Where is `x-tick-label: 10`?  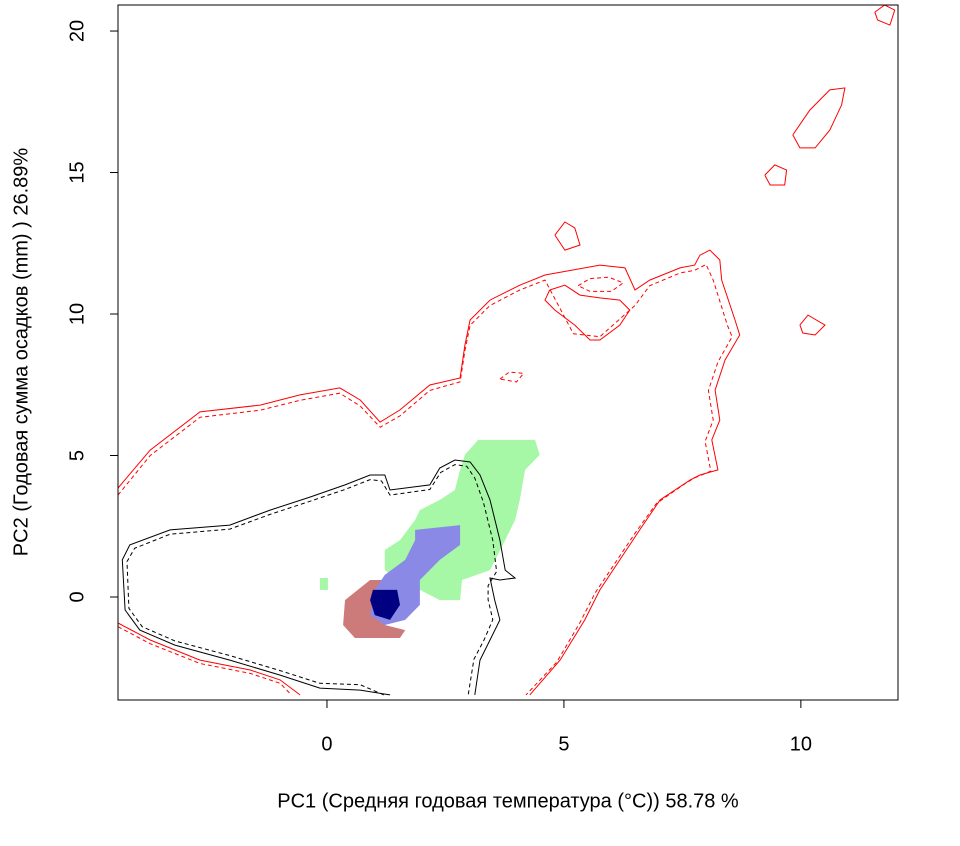 x-tick-label: 10 is located at coordinates (801, 744).